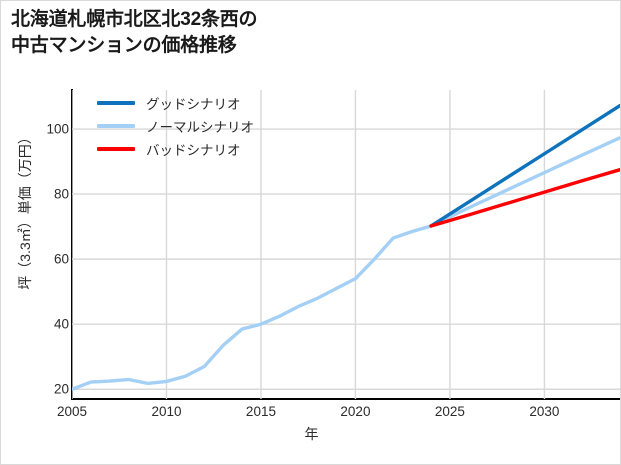 The image size is (621, 465). Describe the element at coordinates (449, 411) in the screenshot. I see `x-tick-label: 2025` at that location.